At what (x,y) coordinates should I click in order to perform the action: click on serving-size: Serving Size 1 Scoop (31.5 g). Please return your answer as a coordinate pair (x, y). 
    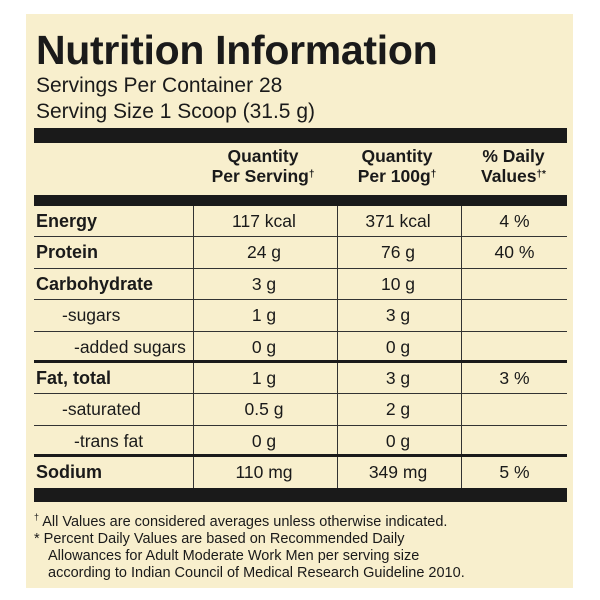
    Looking at the image, I should click on (175, 111).